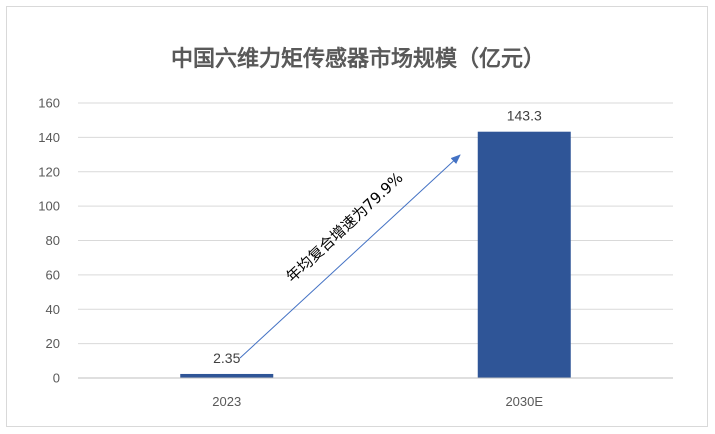  What do you see at coordinates (49, 137) in the screenshot?
I see `y-tick-label: 140` at bounding box center [49, 137].